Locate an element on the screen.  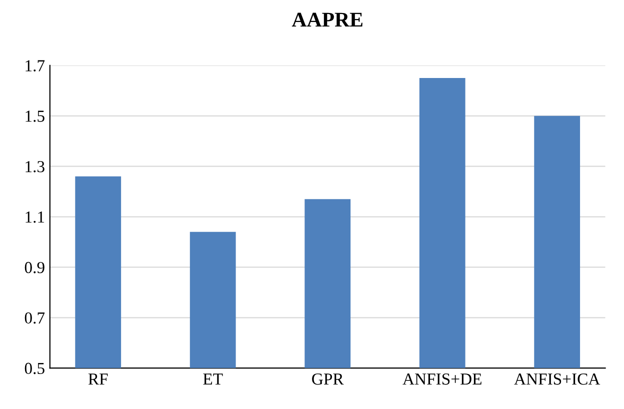
y-tick-label: 1.1 is located at coordinates (35, 217).